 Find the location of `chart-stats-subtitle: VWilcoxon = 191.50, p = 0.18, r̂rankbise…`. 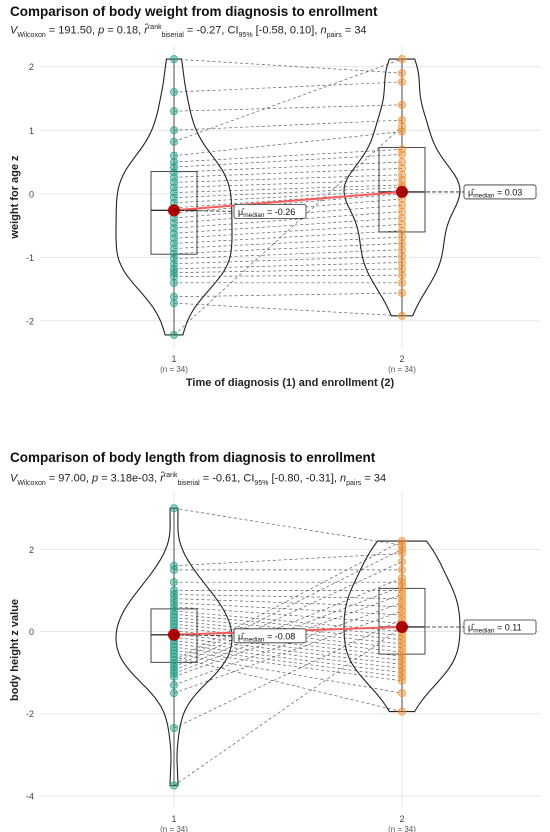

chart-stats-subtitle: VWilcoxon = 191.50, p = 0.18, r̂rankbise… is located at coordinates (188, 31).